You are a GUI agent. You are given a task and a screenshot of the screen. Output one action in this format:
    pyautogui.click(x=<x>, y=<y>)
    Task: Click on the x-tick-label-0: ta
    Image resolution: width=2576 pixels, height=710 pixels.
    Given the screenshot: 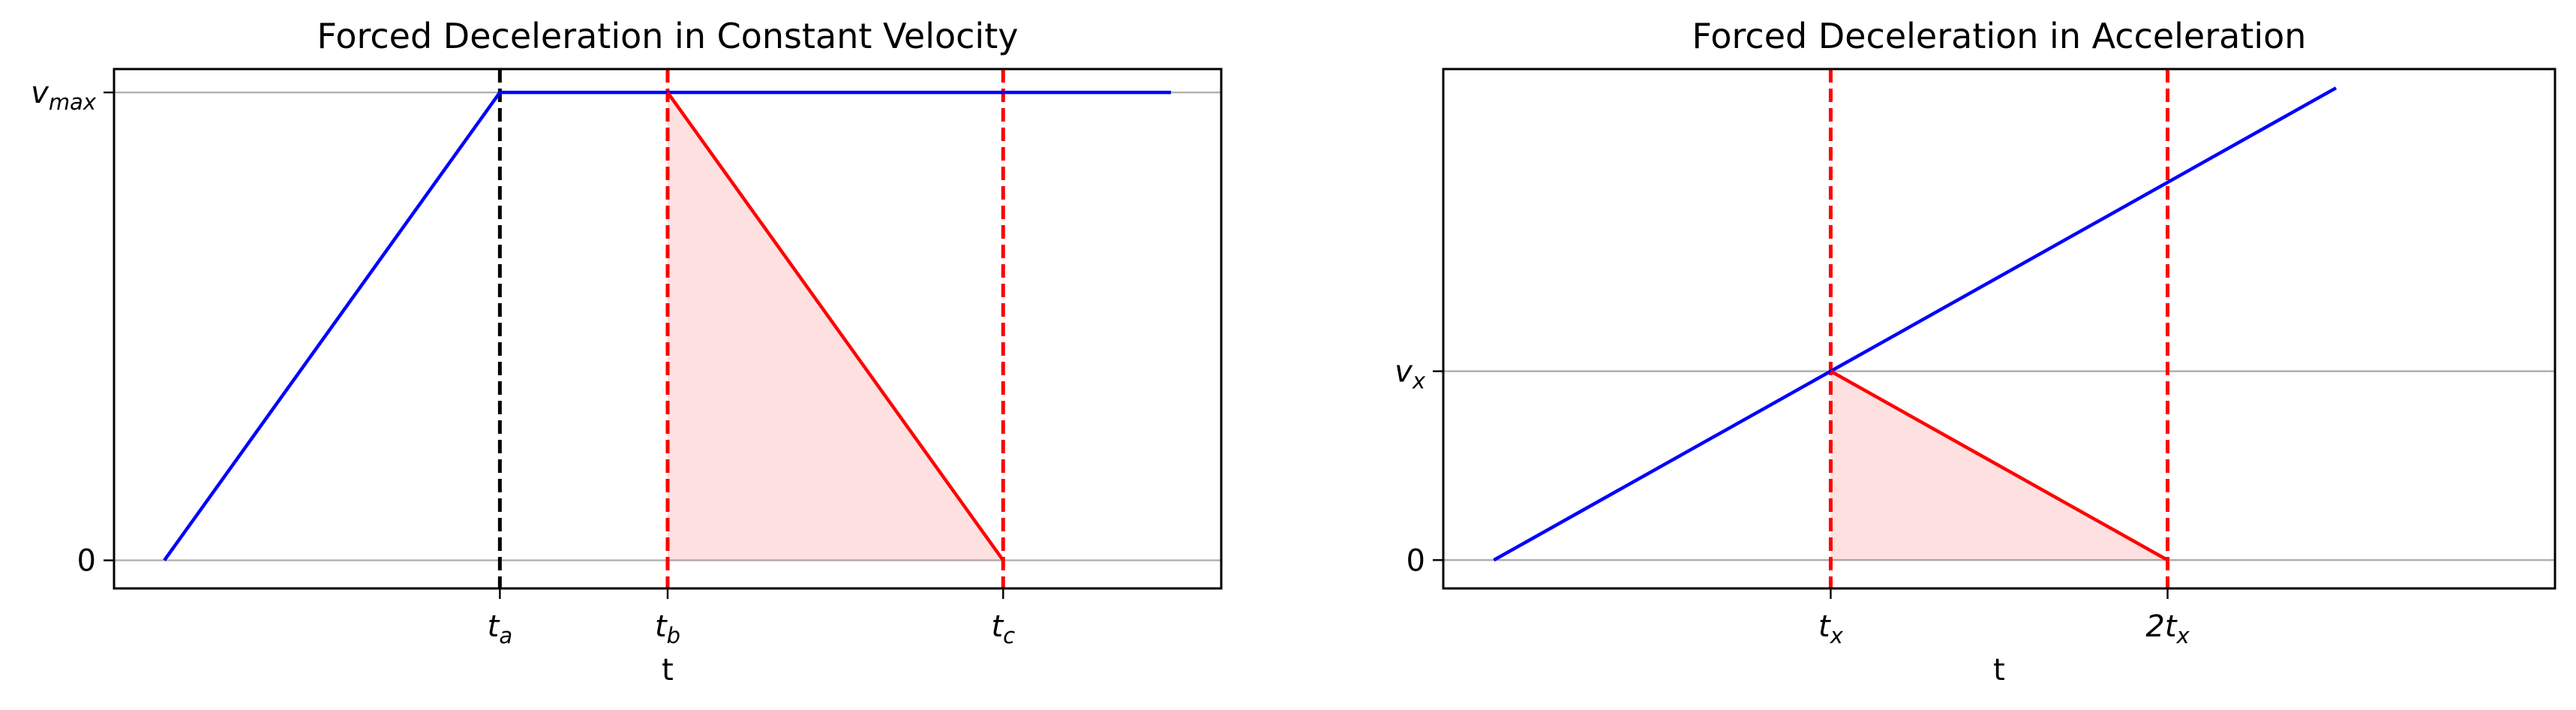 What is the action you would take?
    pyautogui.click(x=500, y=628)
    